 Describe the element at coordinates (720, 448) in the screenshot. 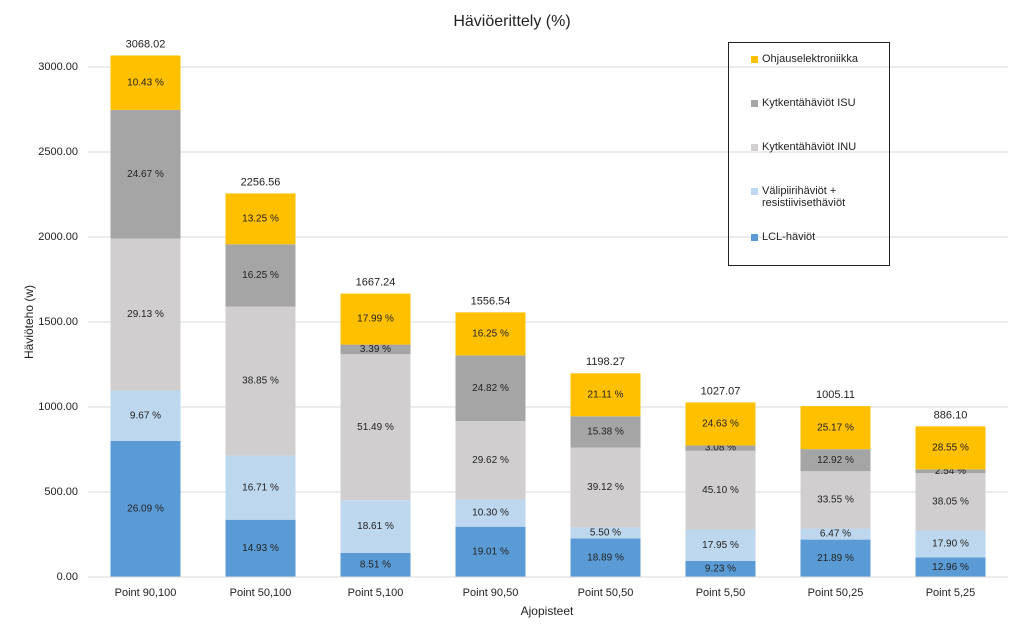

I see `segment-label: 3.08 %` at that location.